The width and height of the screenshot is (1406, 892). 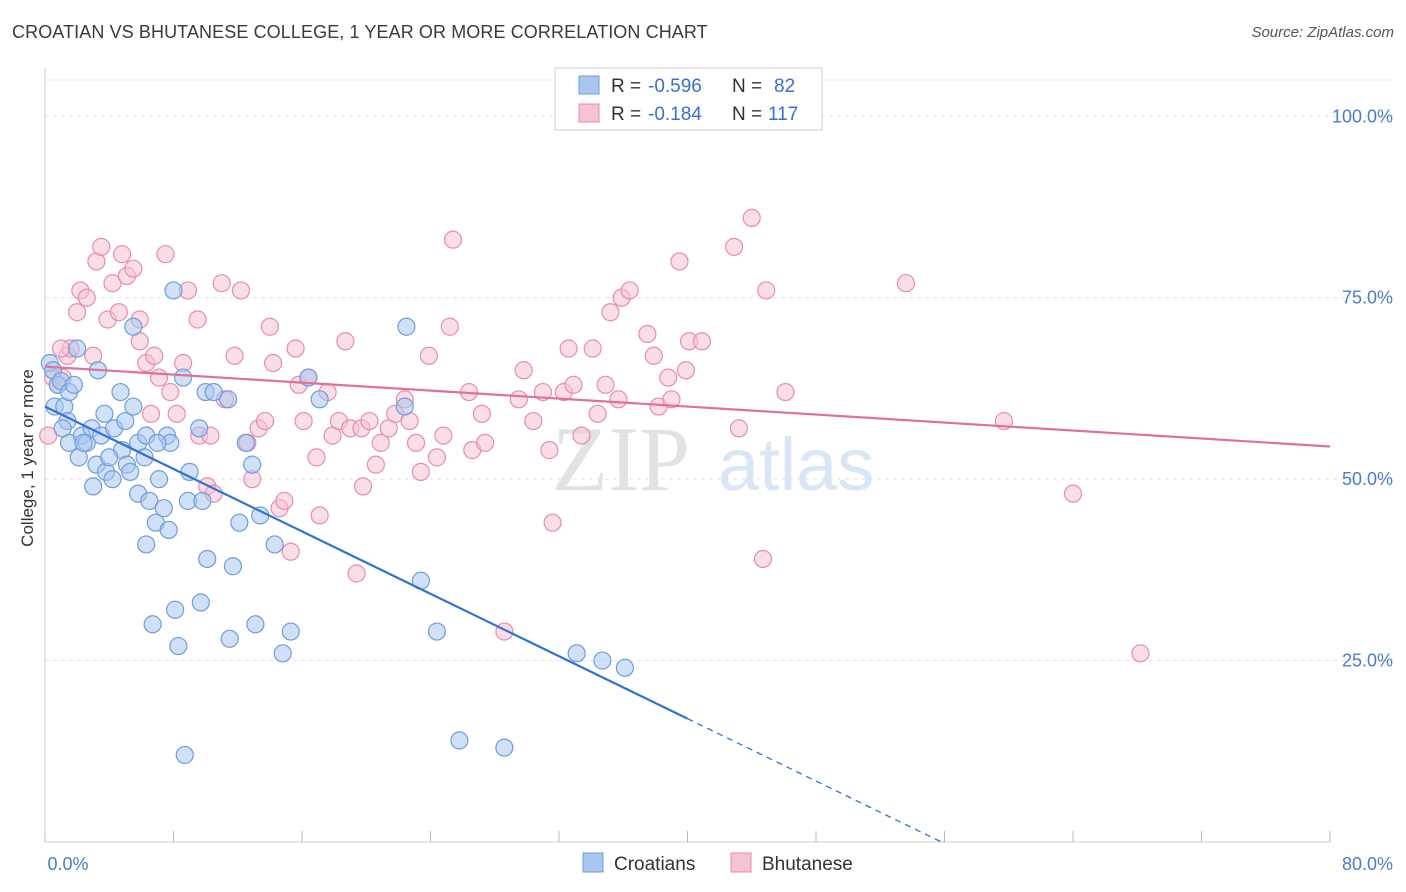 I want to click on legend-swatch-bhutanese, so click(x=589, y=113).